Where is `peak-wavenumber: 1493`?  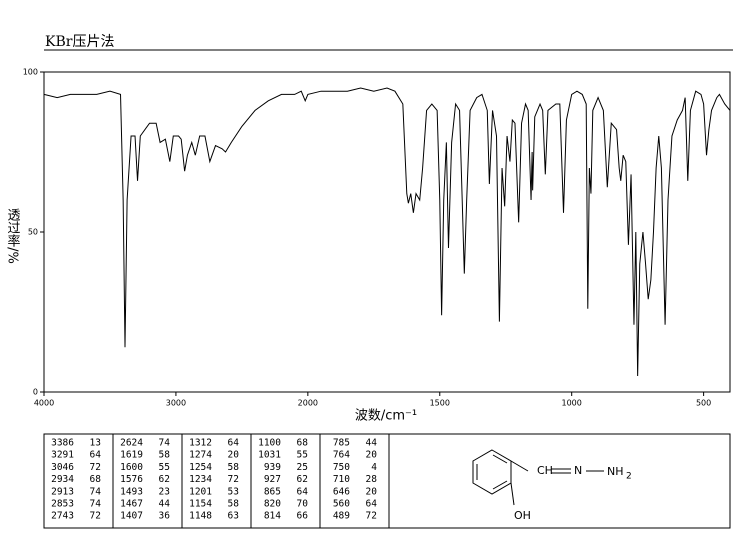 peak-wavenumber: 1493 is located at coordinates (131, 491).